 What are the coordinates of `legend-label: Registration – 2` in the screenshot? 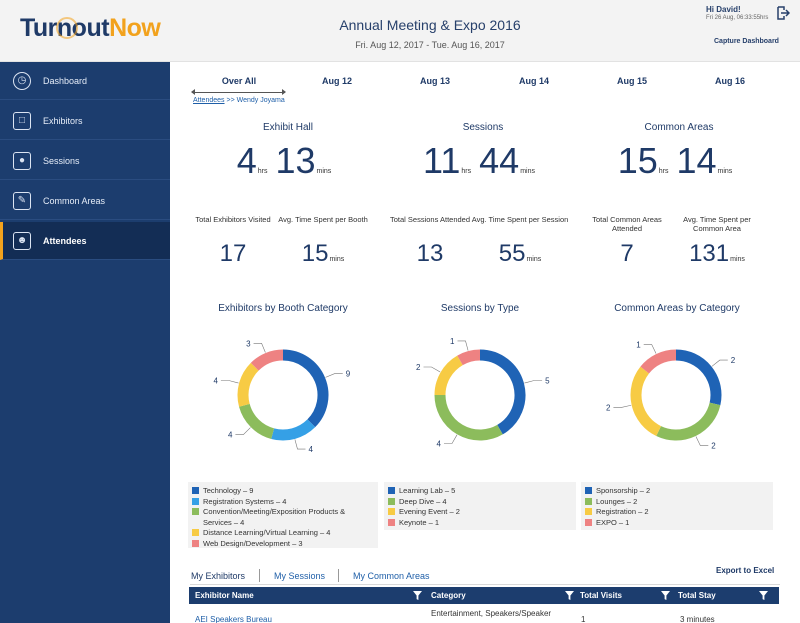 It's located at (622, 511).